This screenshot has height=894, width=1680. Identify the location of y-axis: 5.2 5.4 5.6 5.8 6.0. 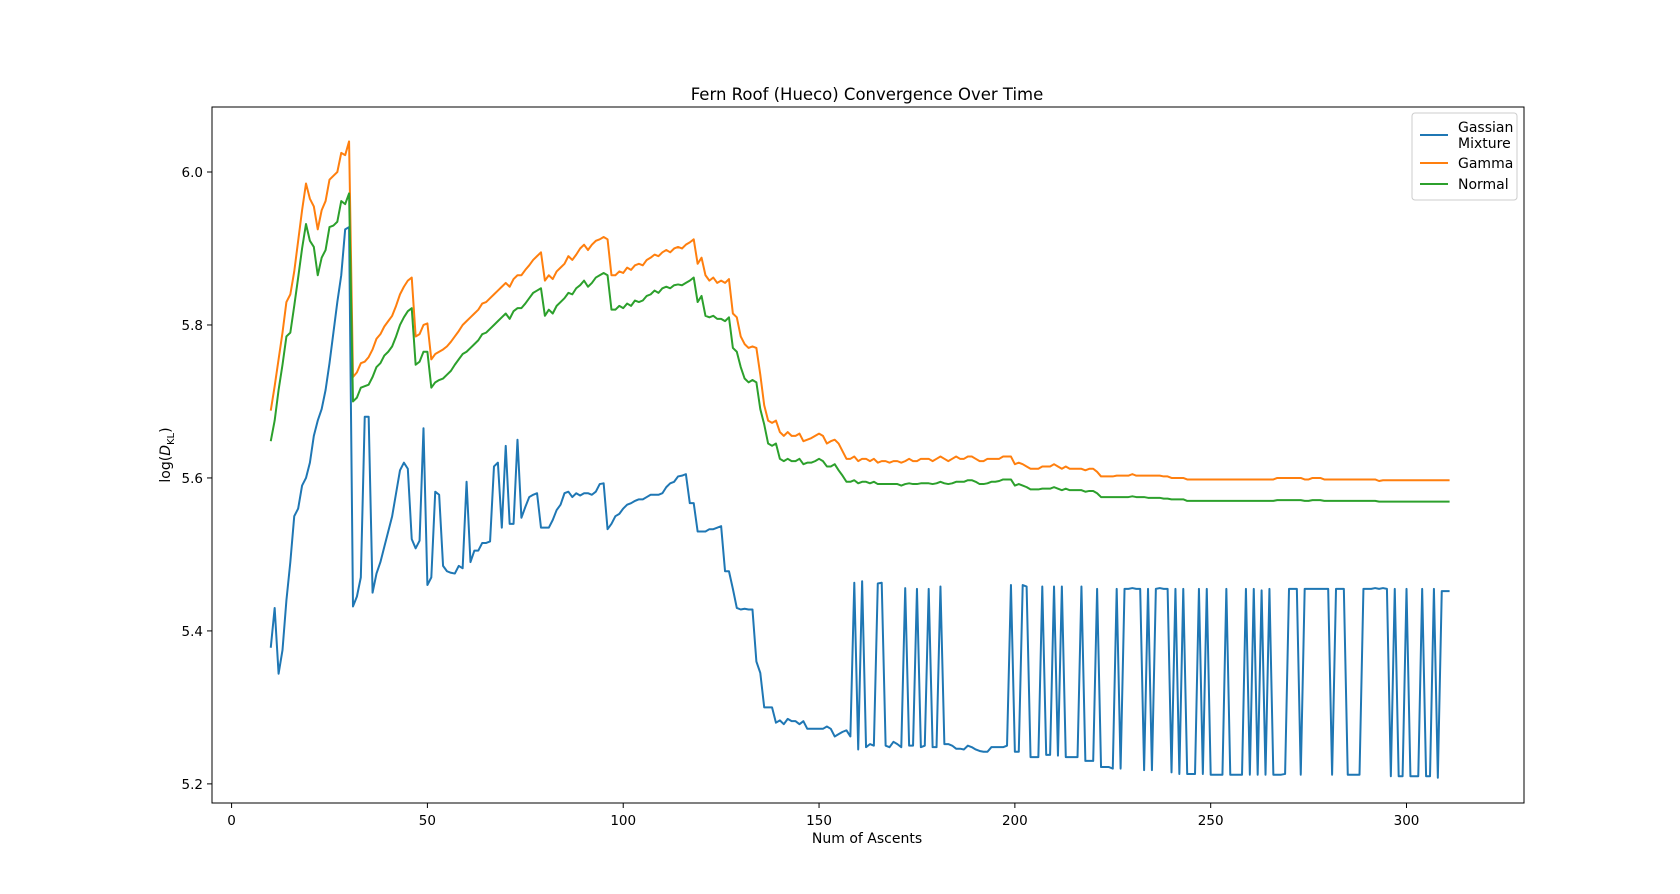
(197, 479).